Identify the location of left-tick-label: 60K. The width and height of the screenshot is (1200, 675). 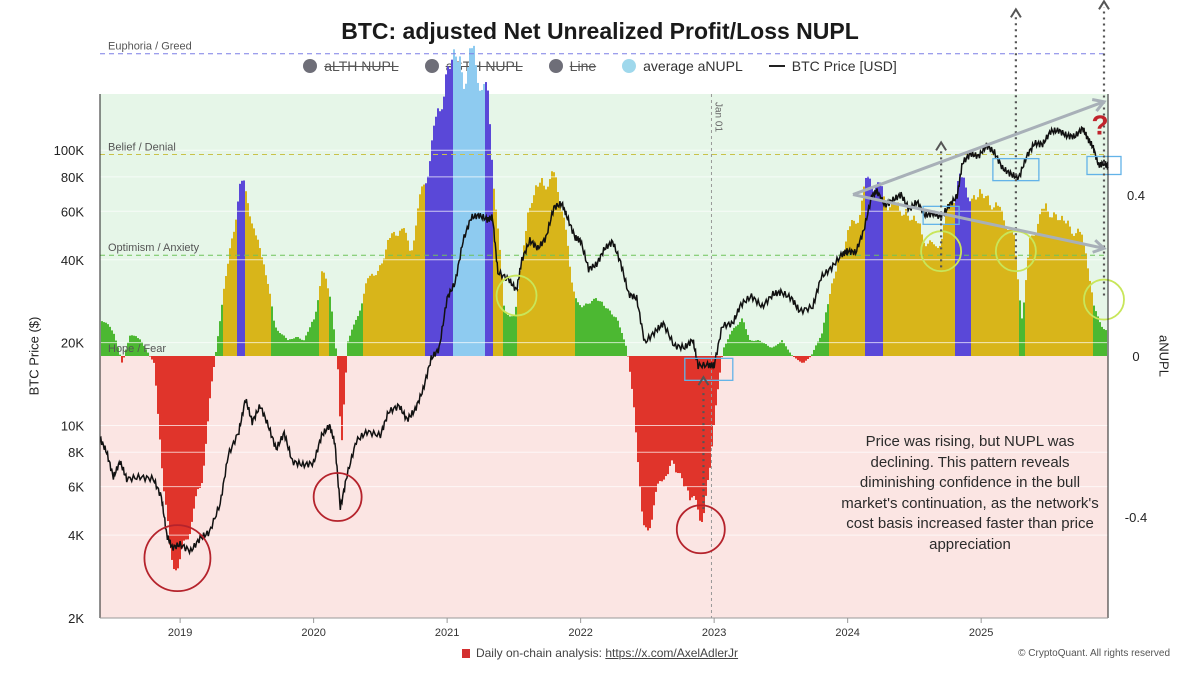
(72, 211).